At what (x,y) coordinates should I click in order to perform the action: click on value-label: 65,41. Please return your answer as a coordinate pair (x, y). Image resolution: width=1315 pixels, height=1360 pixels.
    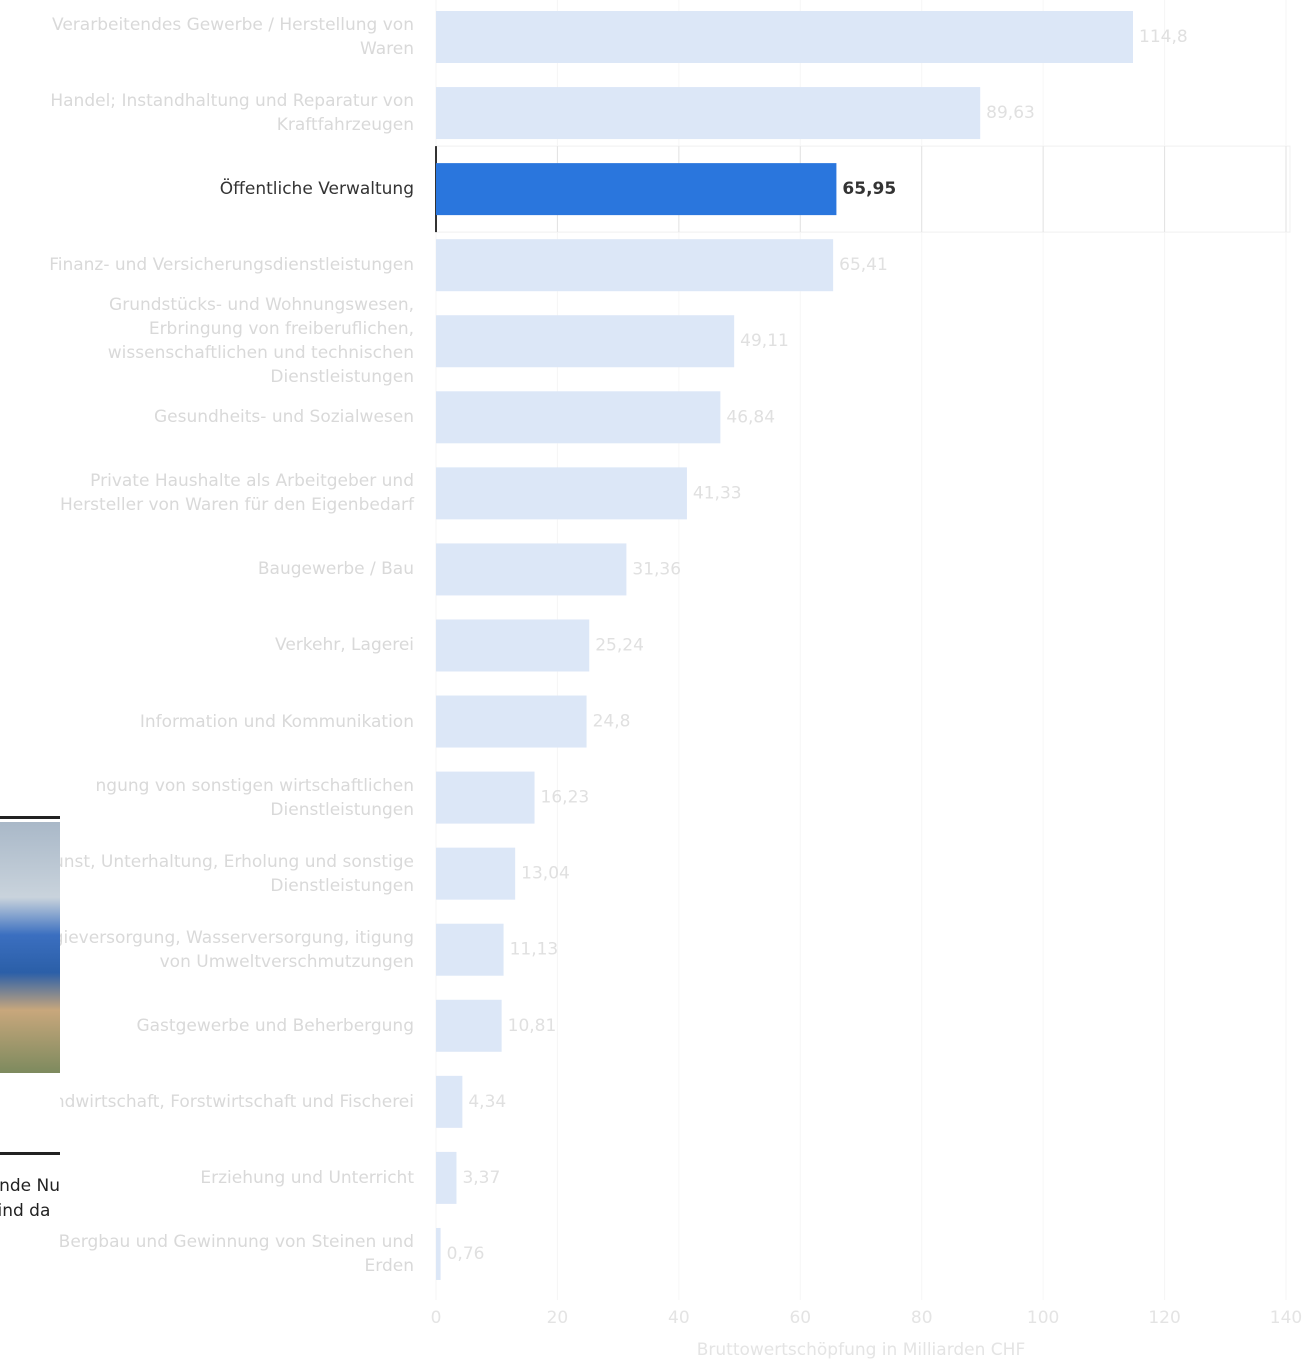
    Looking at the image, I should click on (863, 265).